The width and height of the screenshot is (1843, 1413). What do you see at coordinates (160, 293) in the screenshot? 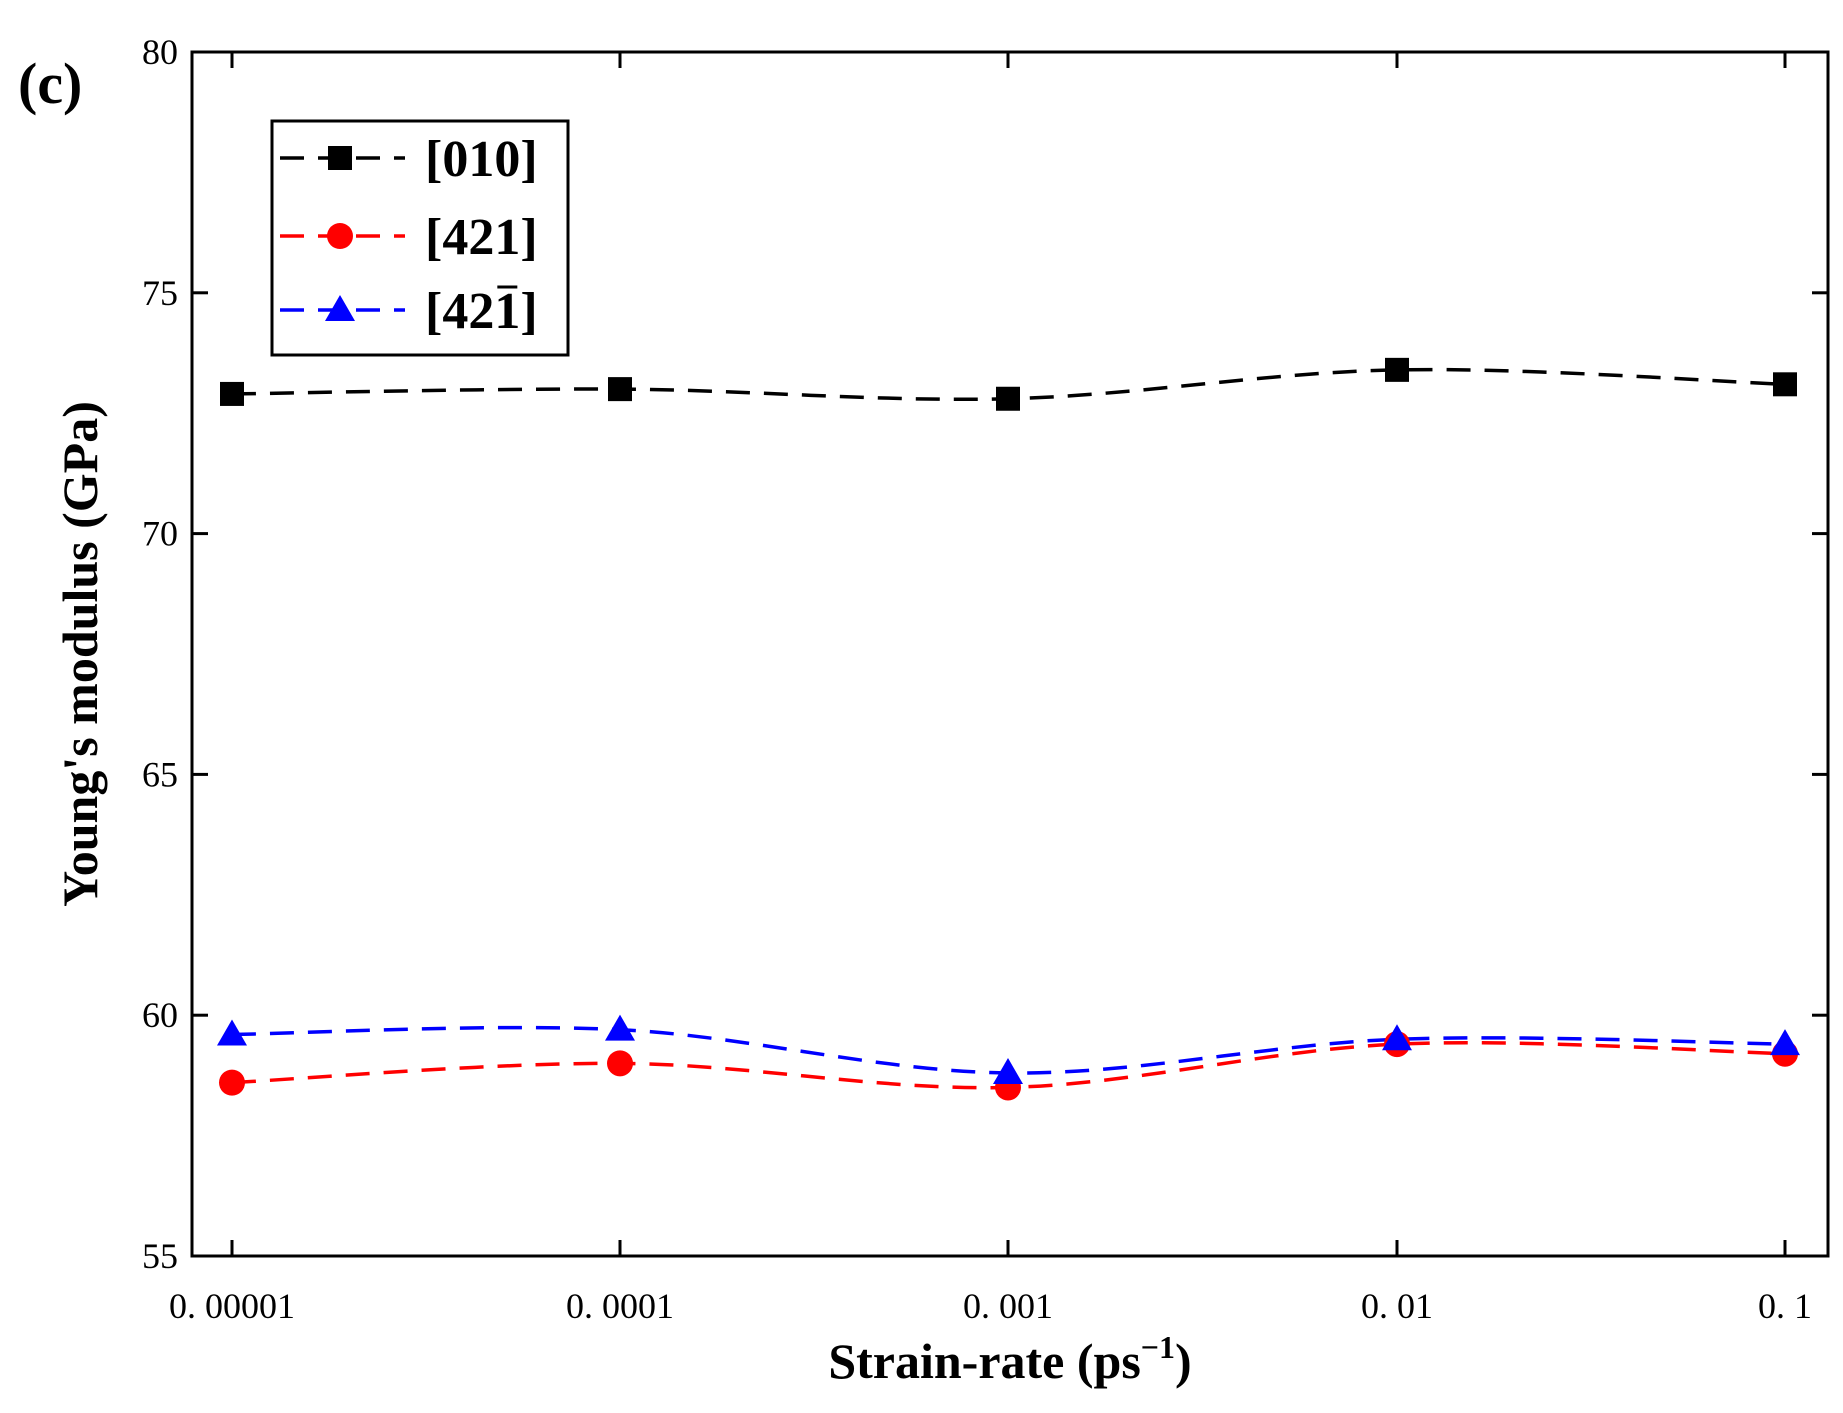
I see `y-tick-label: 75` at bounding box center [160, 293].